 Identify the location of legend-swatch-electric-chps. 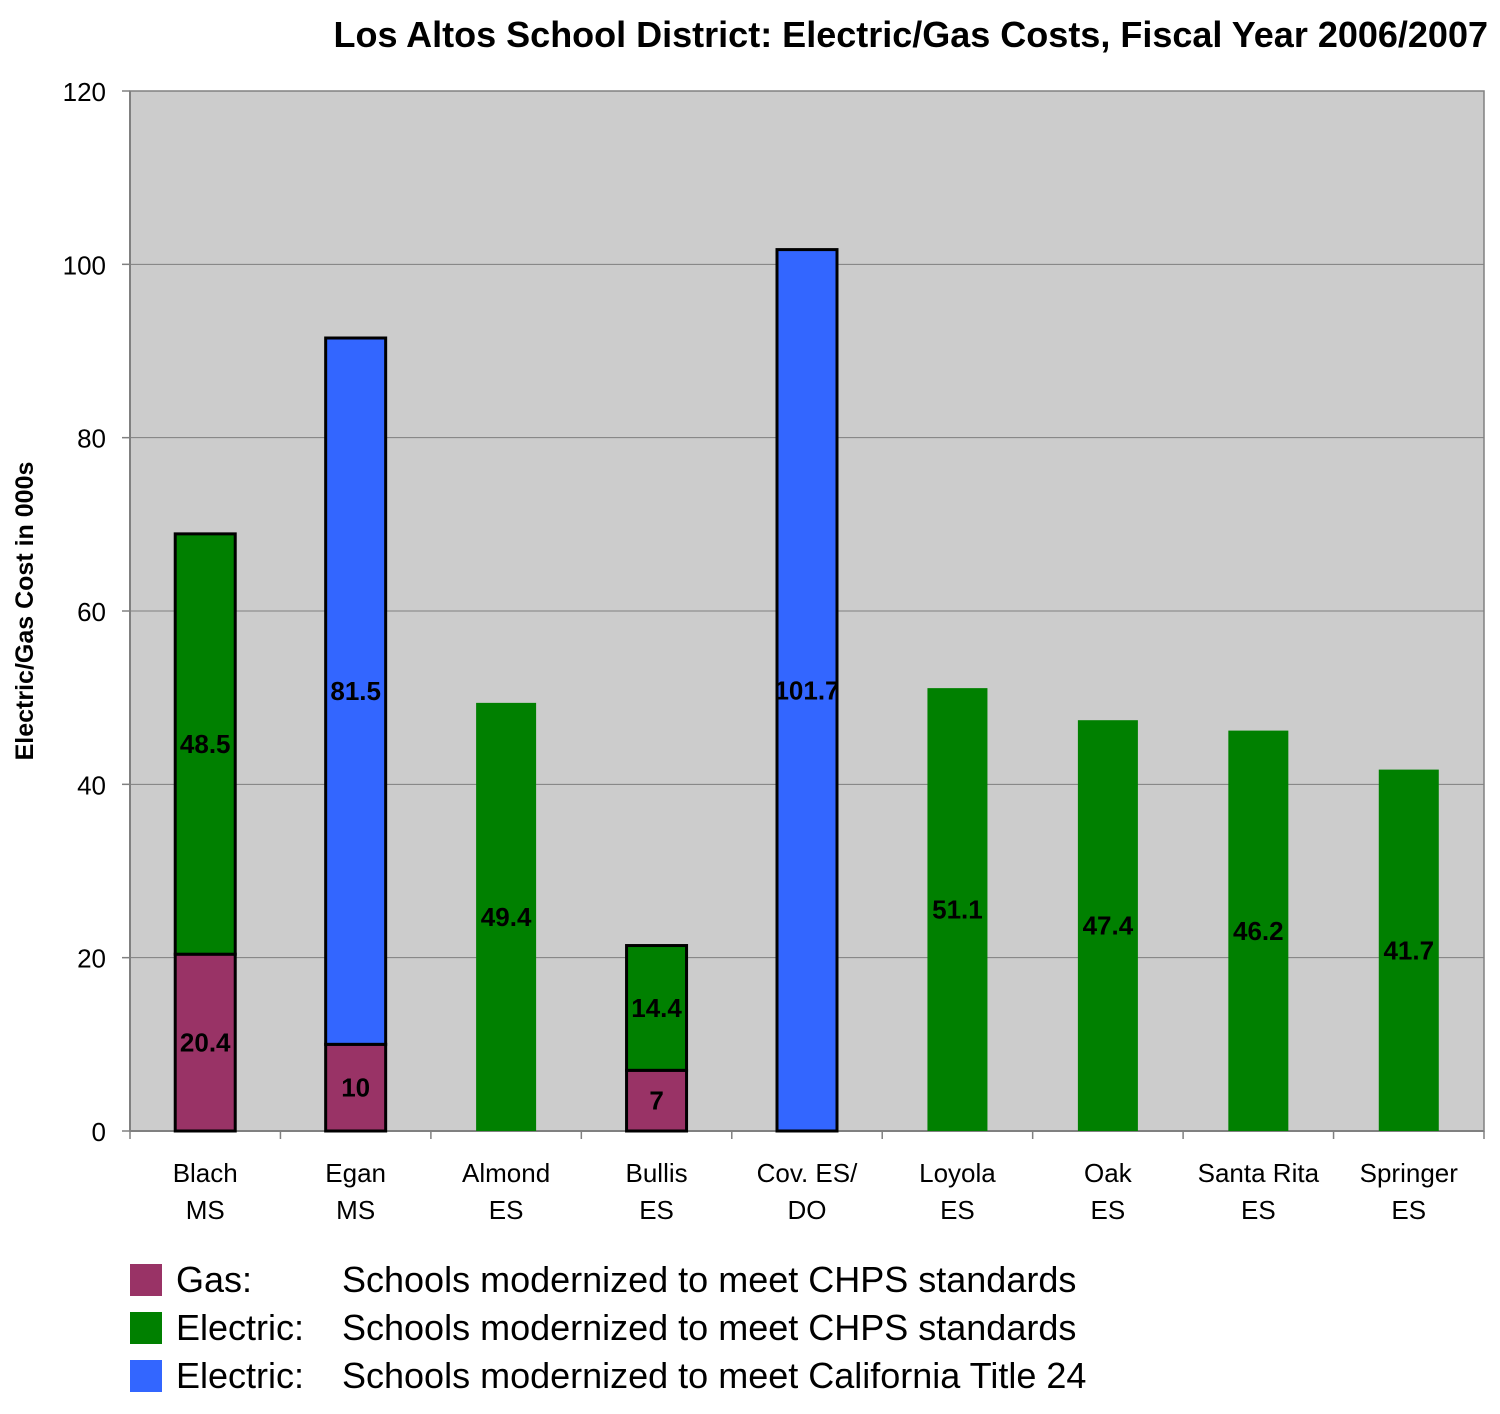
(146, 1328).